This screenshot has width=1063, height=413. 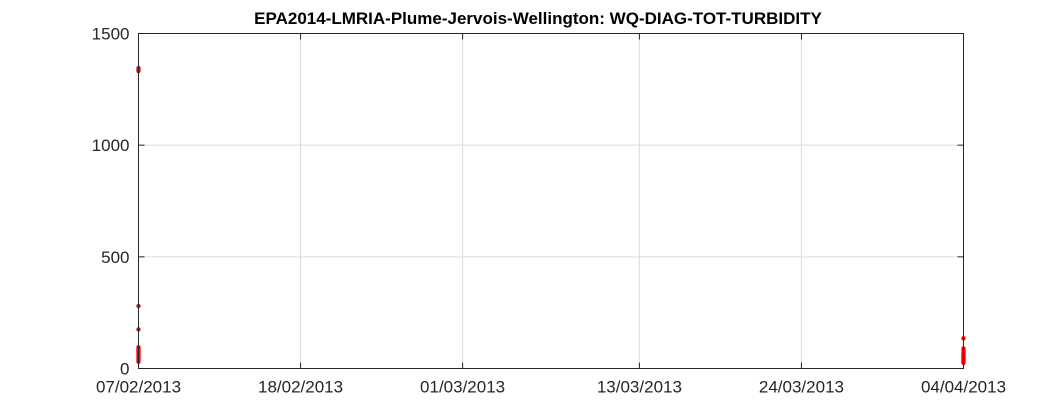 I want to click on y-tick-label: 500, so click(x=115, y=257).